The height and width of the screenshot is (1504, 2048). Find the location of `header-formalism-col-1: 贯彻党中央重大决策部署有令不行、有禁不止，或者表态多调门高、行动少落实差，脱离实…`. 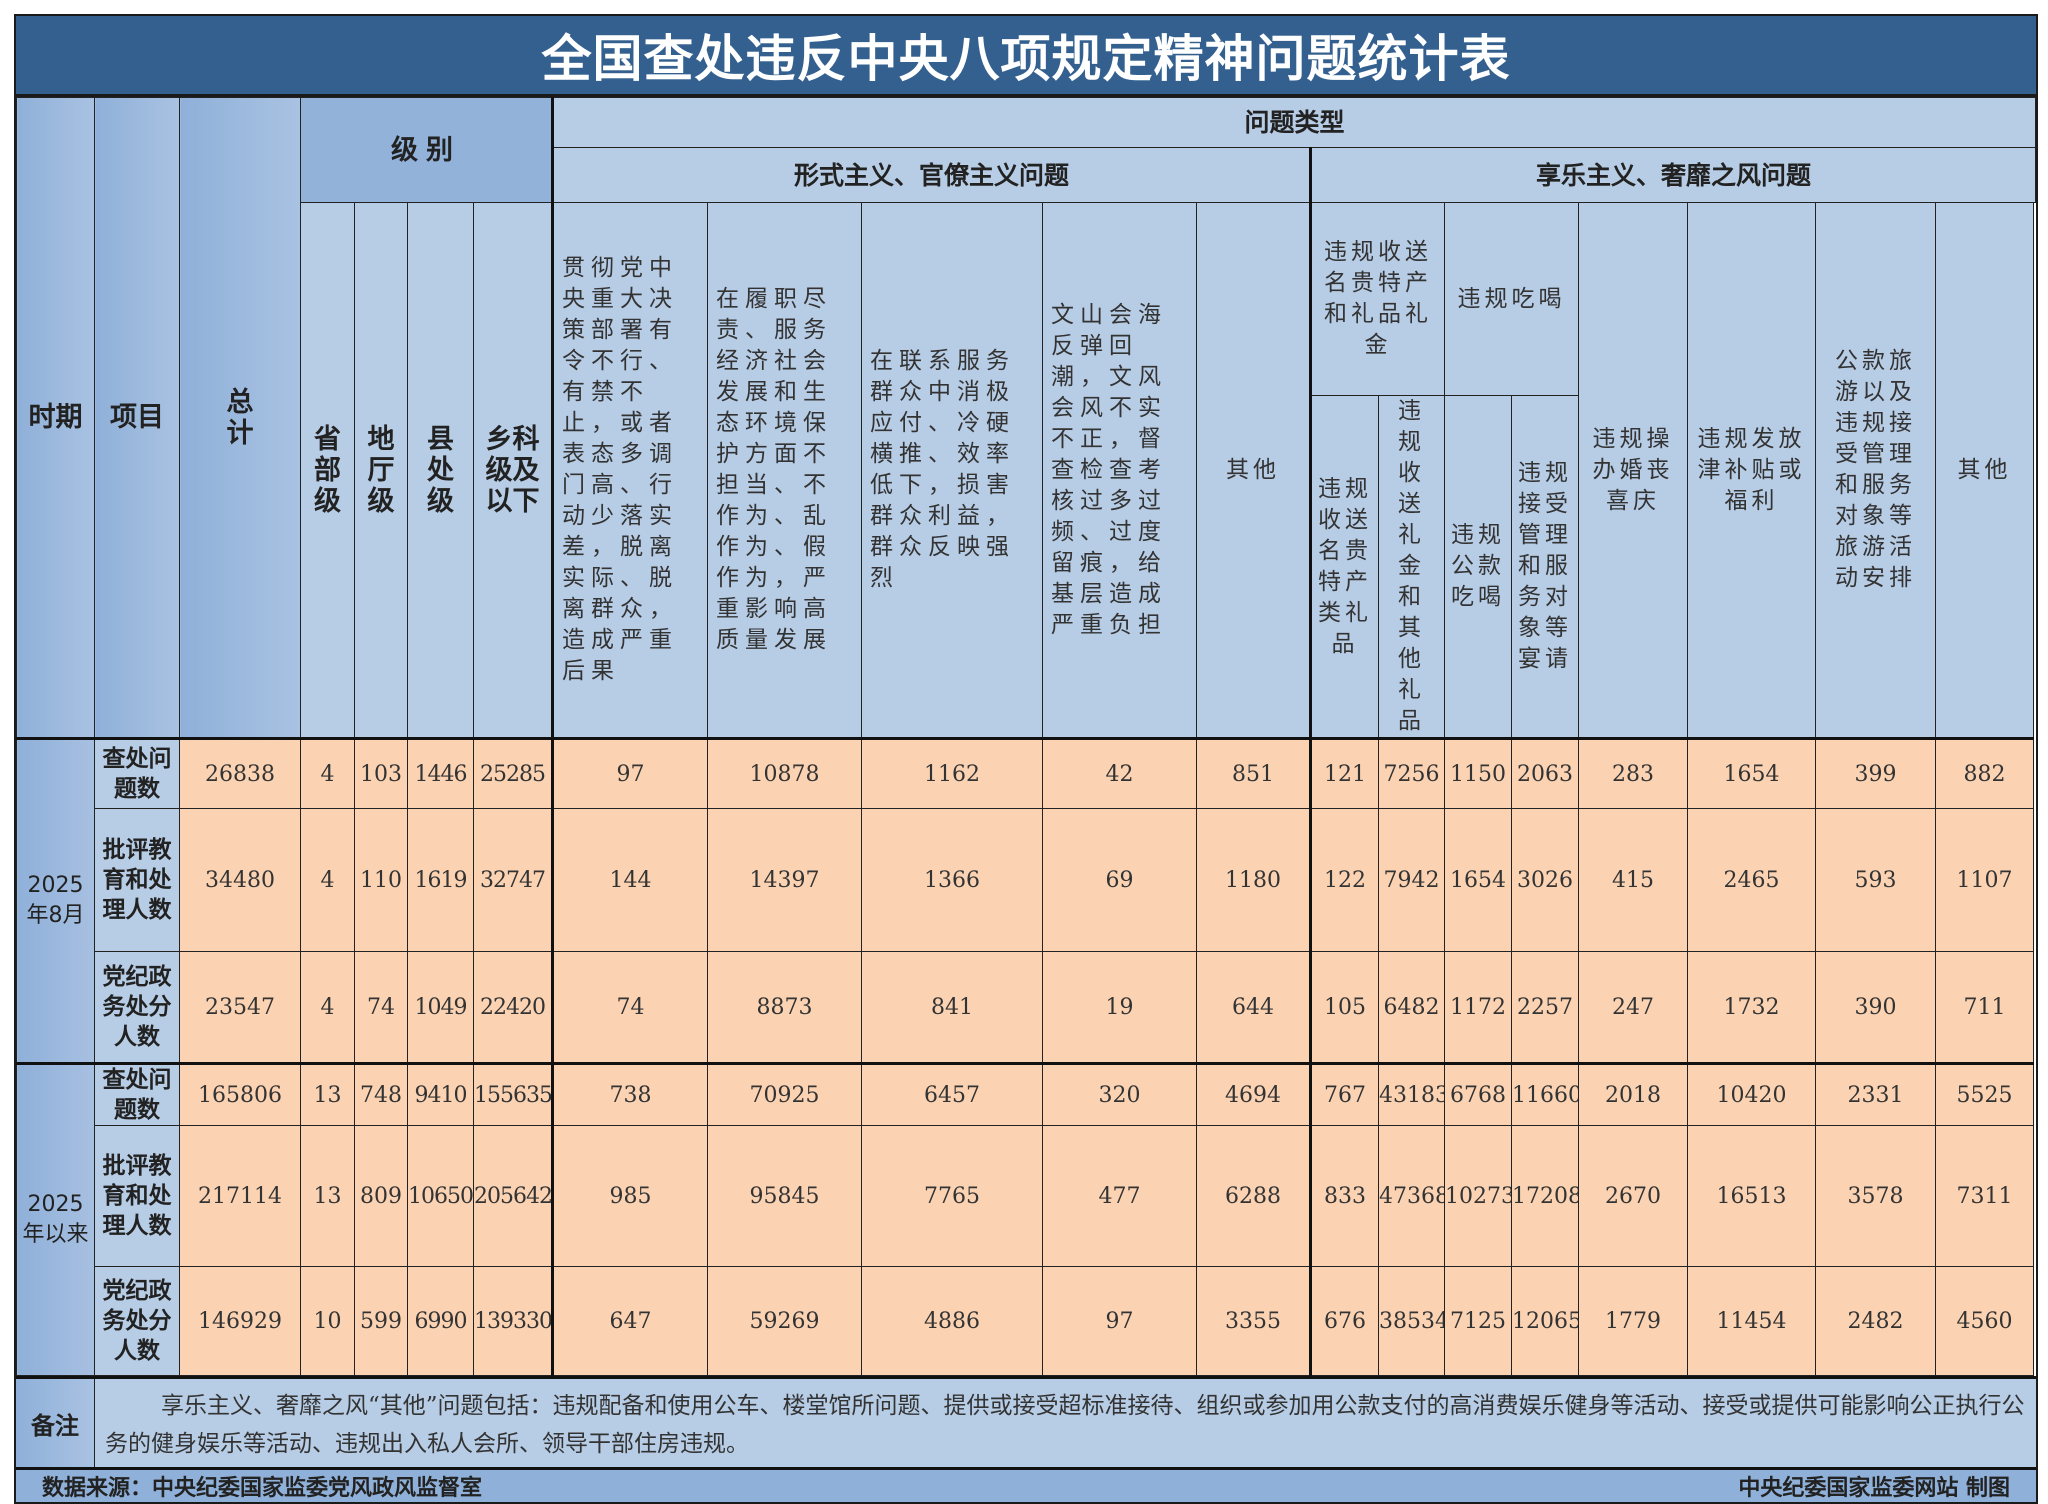

header-formalism-col-1: 贯彻党中央重大决策部署有令不行、有禁不止，或者表态多调门高、行动少落实差，脱离实… is located at coordinates (629, 470).